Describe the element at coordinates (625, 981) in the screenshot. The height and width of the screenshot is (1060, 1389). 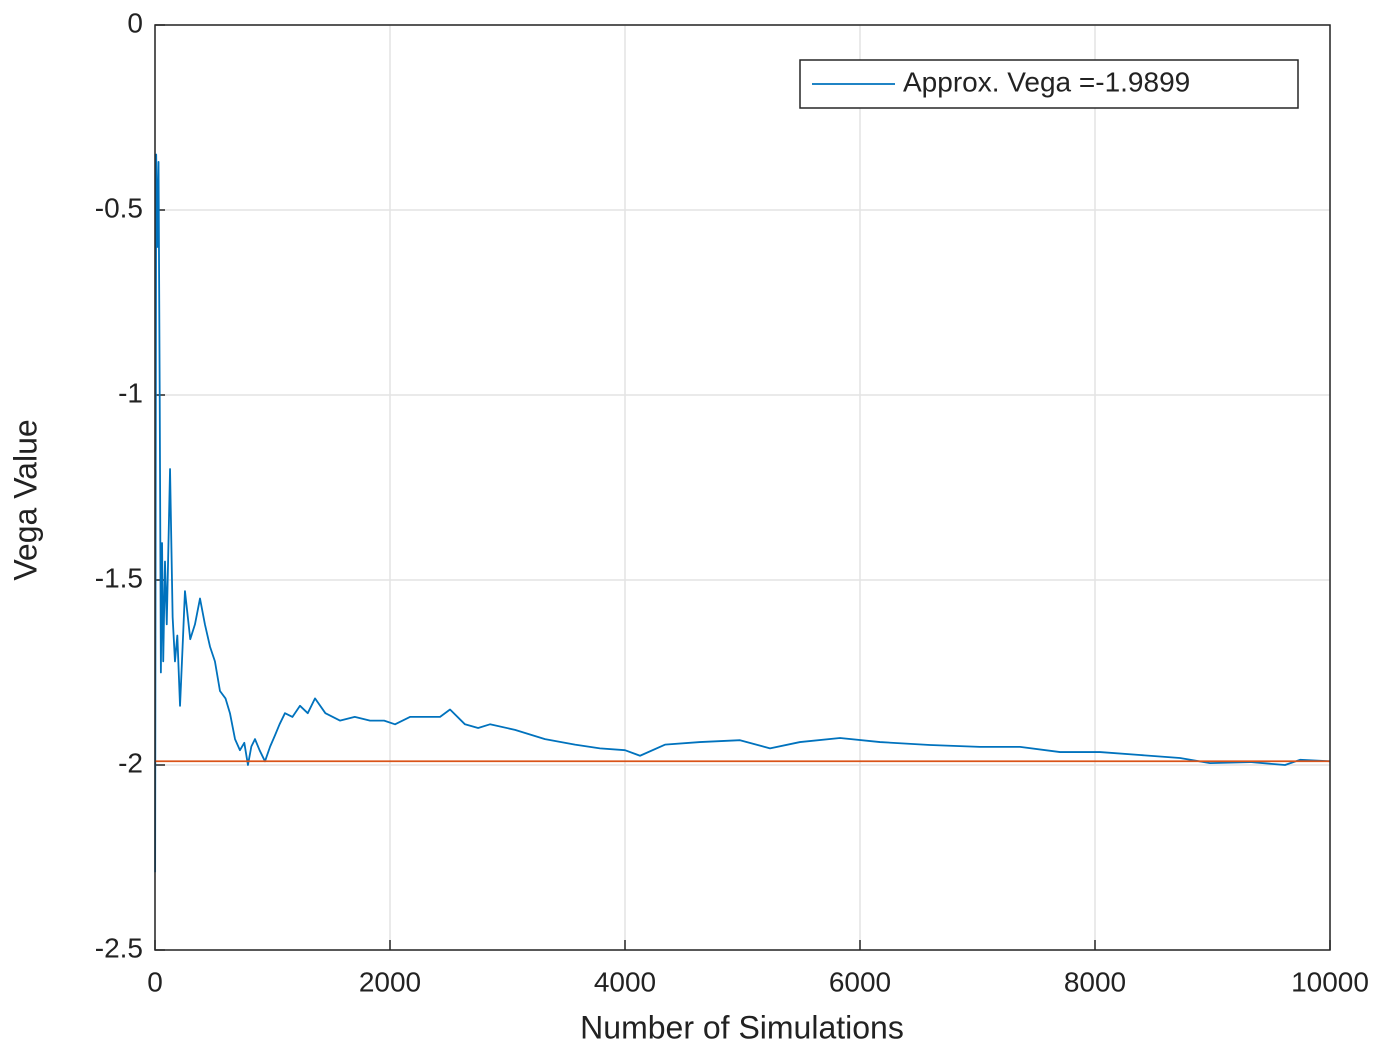
I see `x-tick-label: 4000` at that location.